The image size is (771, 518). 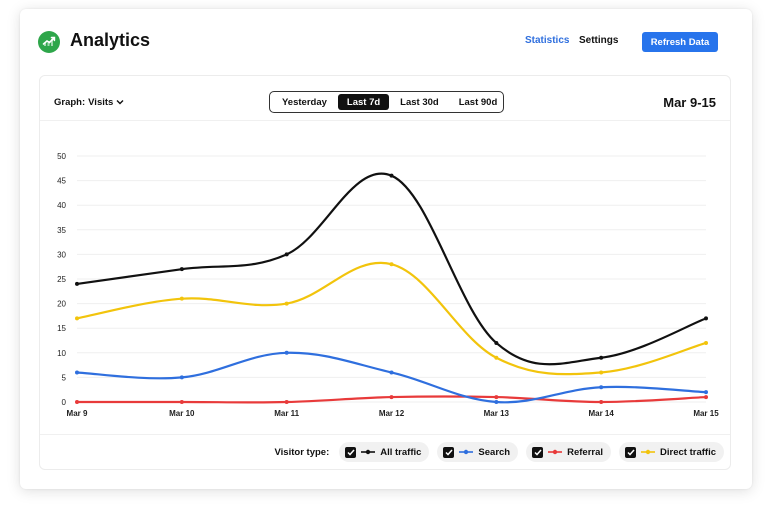 I want to click on nav-statistics: Statistics, so click(x=547, y=40).